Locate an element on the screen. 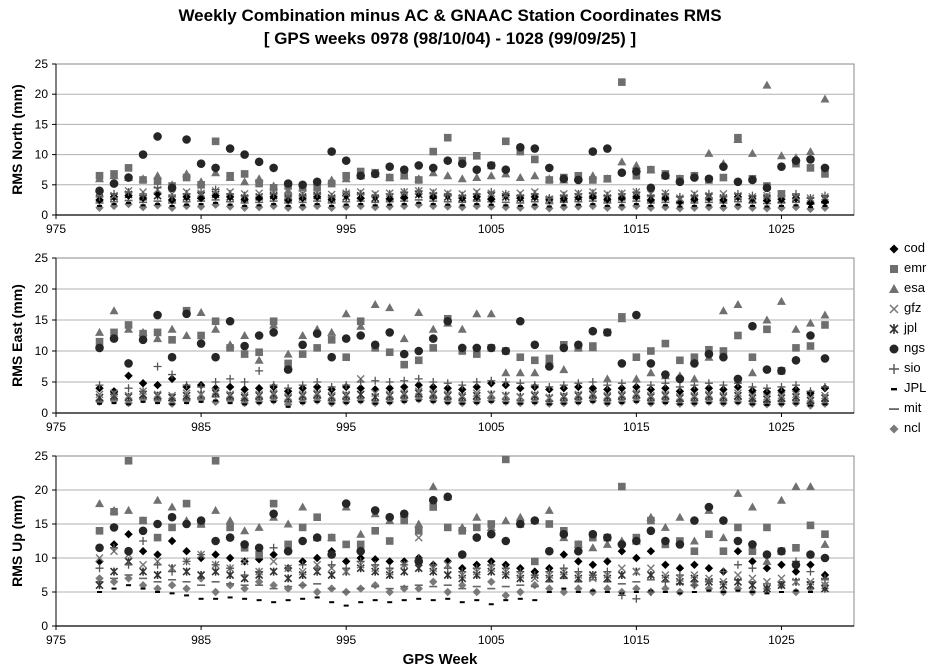  legend-item-sio: sio is located at coordinates (907, 369).